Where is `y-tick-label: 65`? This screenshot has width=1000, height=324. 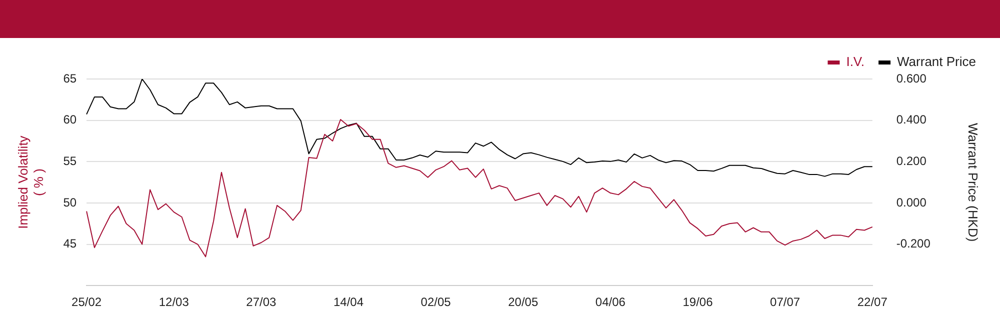 y-tick-label: 65 is located at coordinates (70, 78).